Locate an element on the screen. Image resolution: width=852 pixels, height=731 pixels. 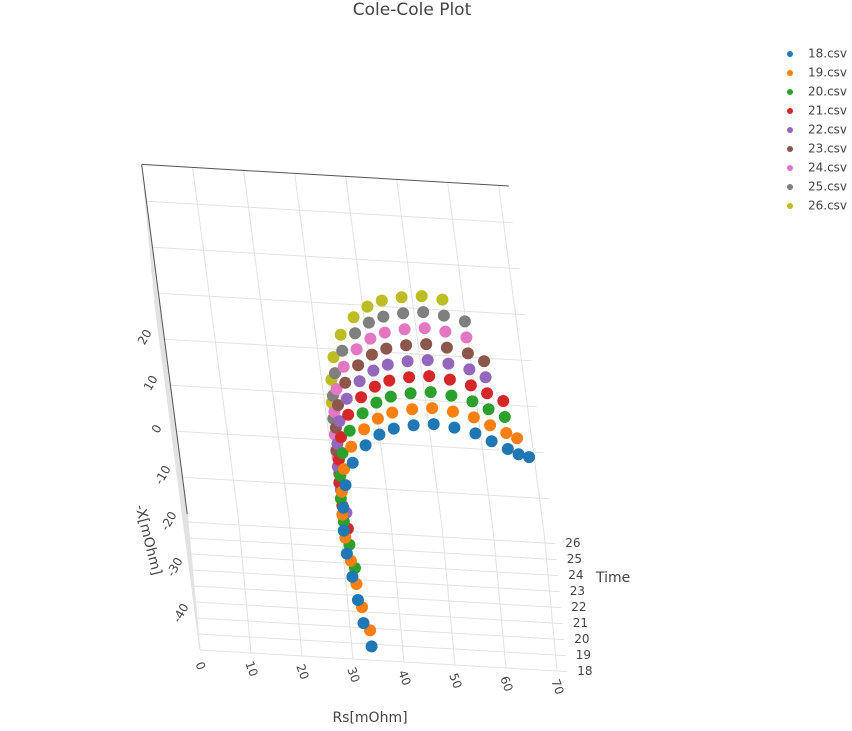
z-tick-label: 24 is located at coordinates (575, 575).